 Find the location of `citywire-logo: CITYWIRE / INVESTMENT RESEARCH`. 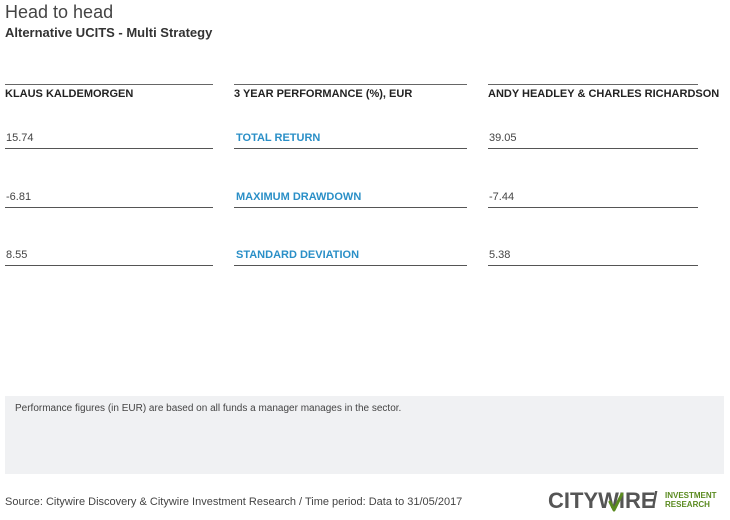

citywire-logo: CITYWIRE / INVESTMENT RESEARCH is located at coordinates (638, 503).